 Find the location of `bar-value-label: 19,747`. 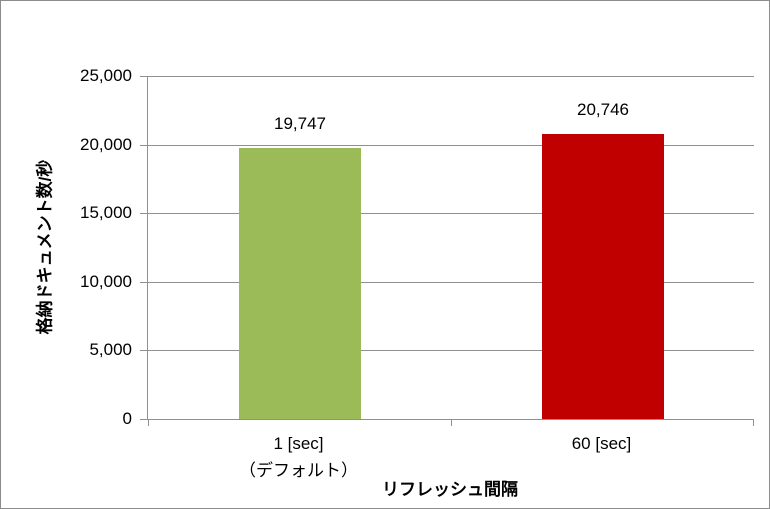

bar-value-label: 19,747 is located at coordinates (300, 123).